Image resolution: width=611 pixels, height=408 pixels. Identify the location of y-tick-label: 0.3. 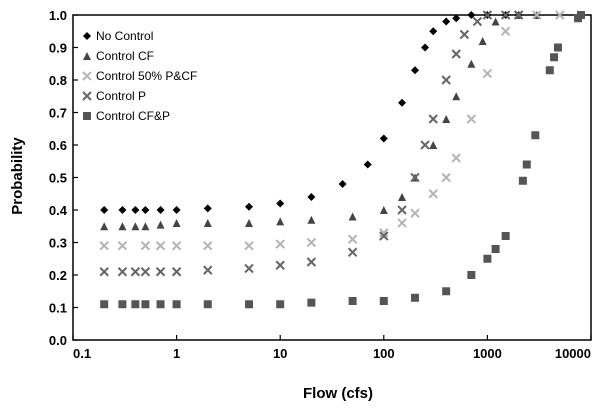
(58, 243).